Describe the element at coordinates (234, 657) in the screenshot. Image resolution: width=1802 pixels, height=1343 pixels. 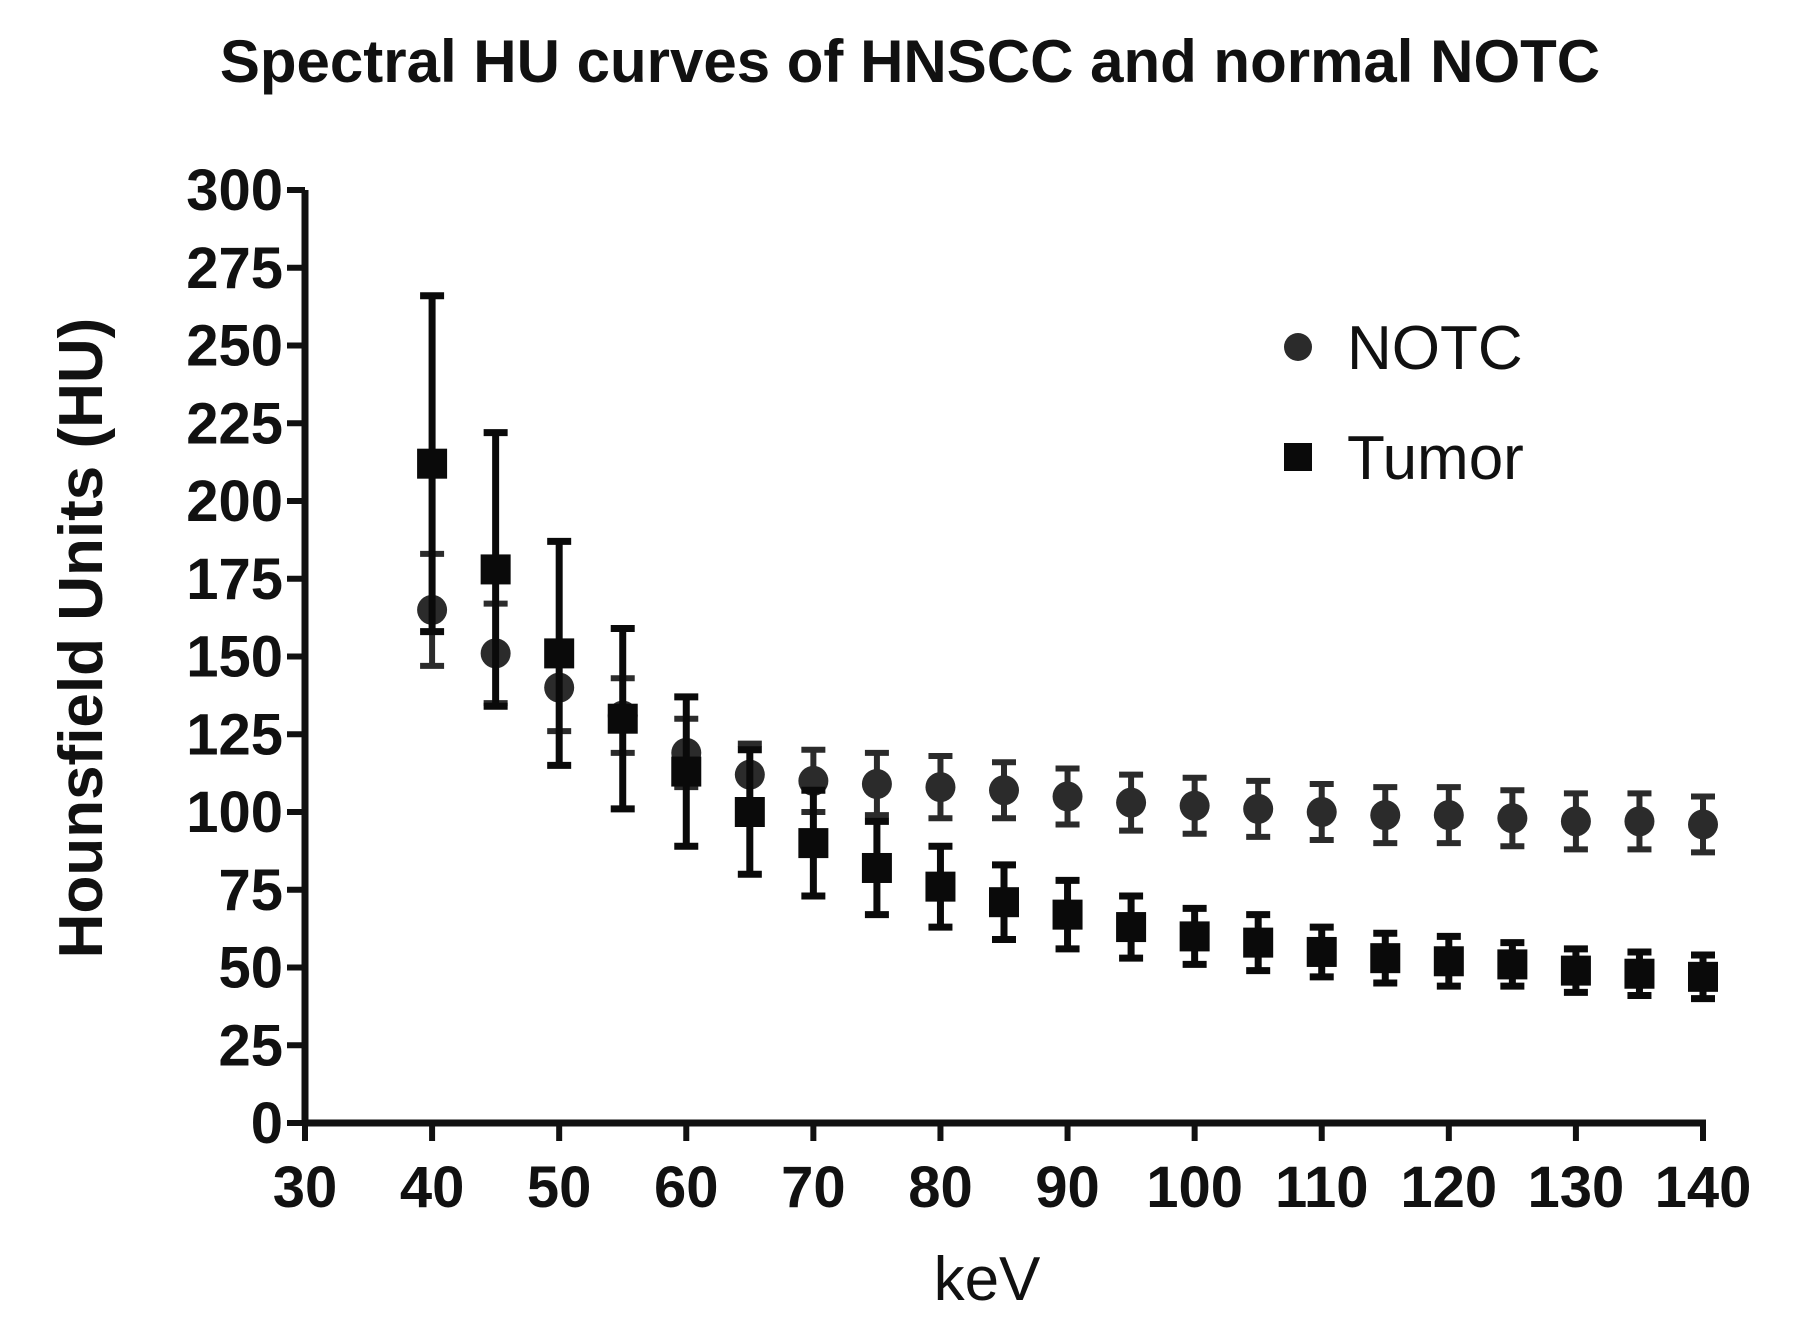
I see `y-tick-label: 150` at that location.